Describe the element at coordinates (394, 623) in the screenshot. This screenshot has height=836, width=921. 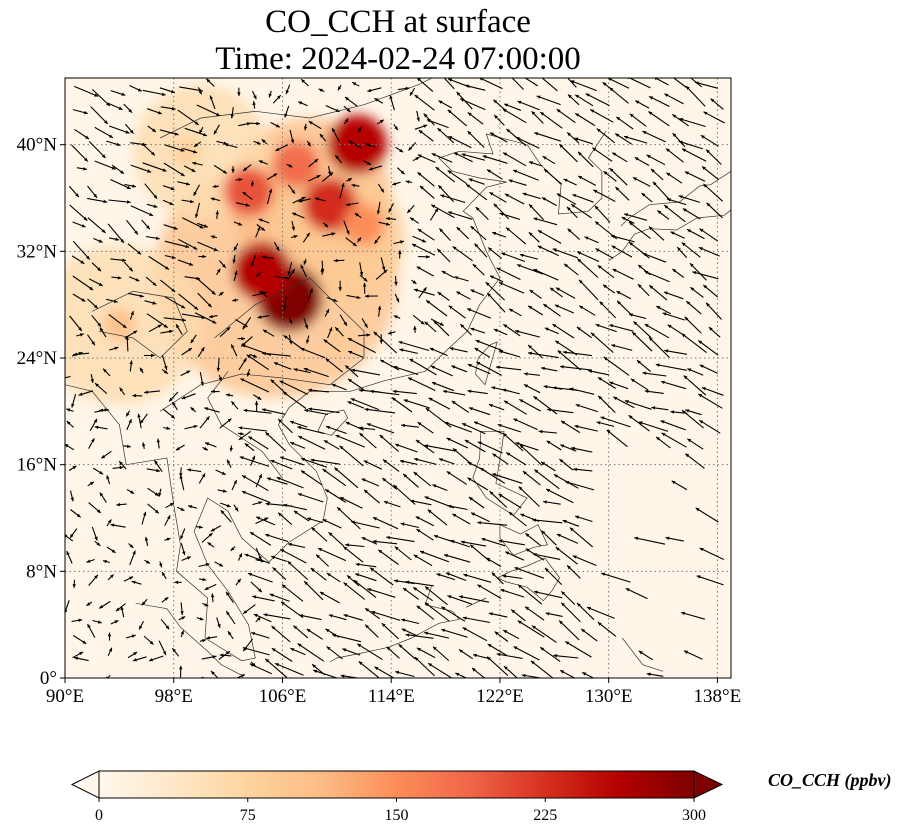
I see `coastline-segment` at that location.